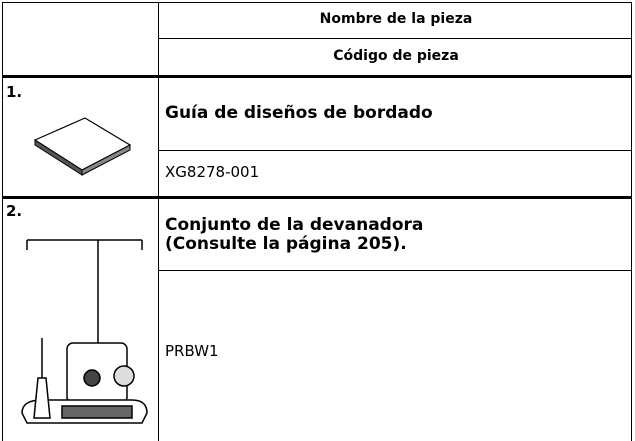 This screenshot has width=635, height=441. What do you see at coordinates (299, 113) in the screenshot?
I see `item-name: Guía de diseños de bordado` at bounding box center [299, 113].